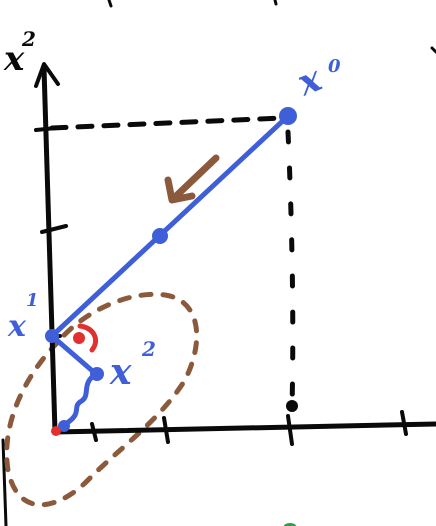  Describe the element at coordinates (52, 336) in the screenshot. I see `point-x1` at that location.